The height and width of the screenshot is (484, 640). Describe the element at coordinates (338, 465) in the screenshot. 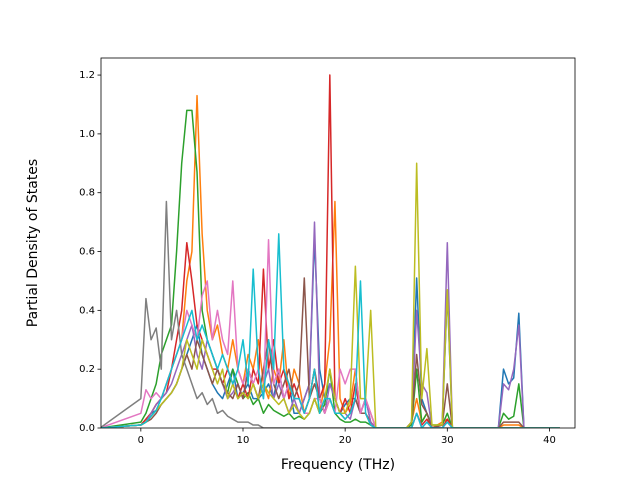

I see `x-axis-label: Frequency (THz)` at that location.